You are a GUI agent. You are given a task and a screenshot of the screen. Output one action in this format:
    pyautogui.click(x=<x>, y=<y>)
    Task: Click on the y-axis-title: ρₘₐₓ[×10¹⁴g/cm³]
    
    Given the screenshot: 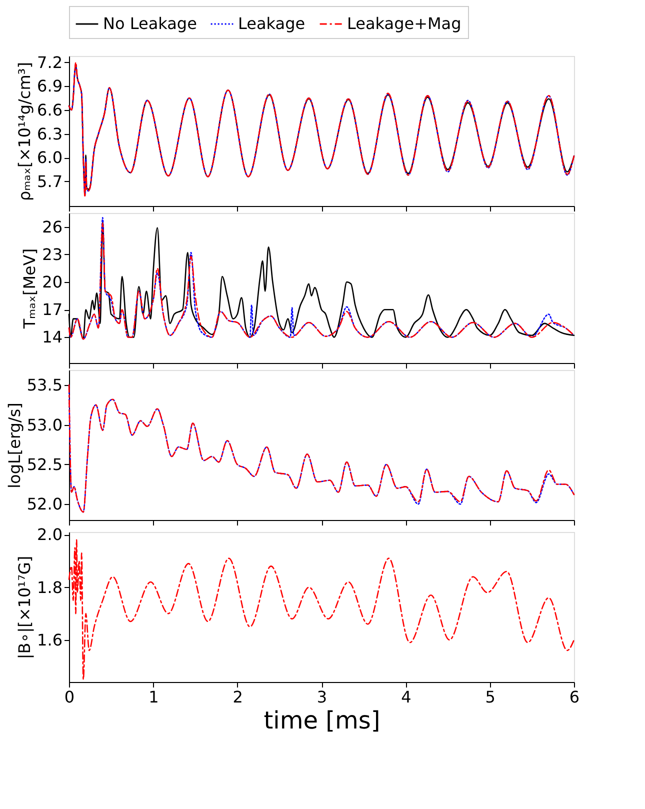 What is the action you would take?
    pyautogui.click(x=24, y=131)
    